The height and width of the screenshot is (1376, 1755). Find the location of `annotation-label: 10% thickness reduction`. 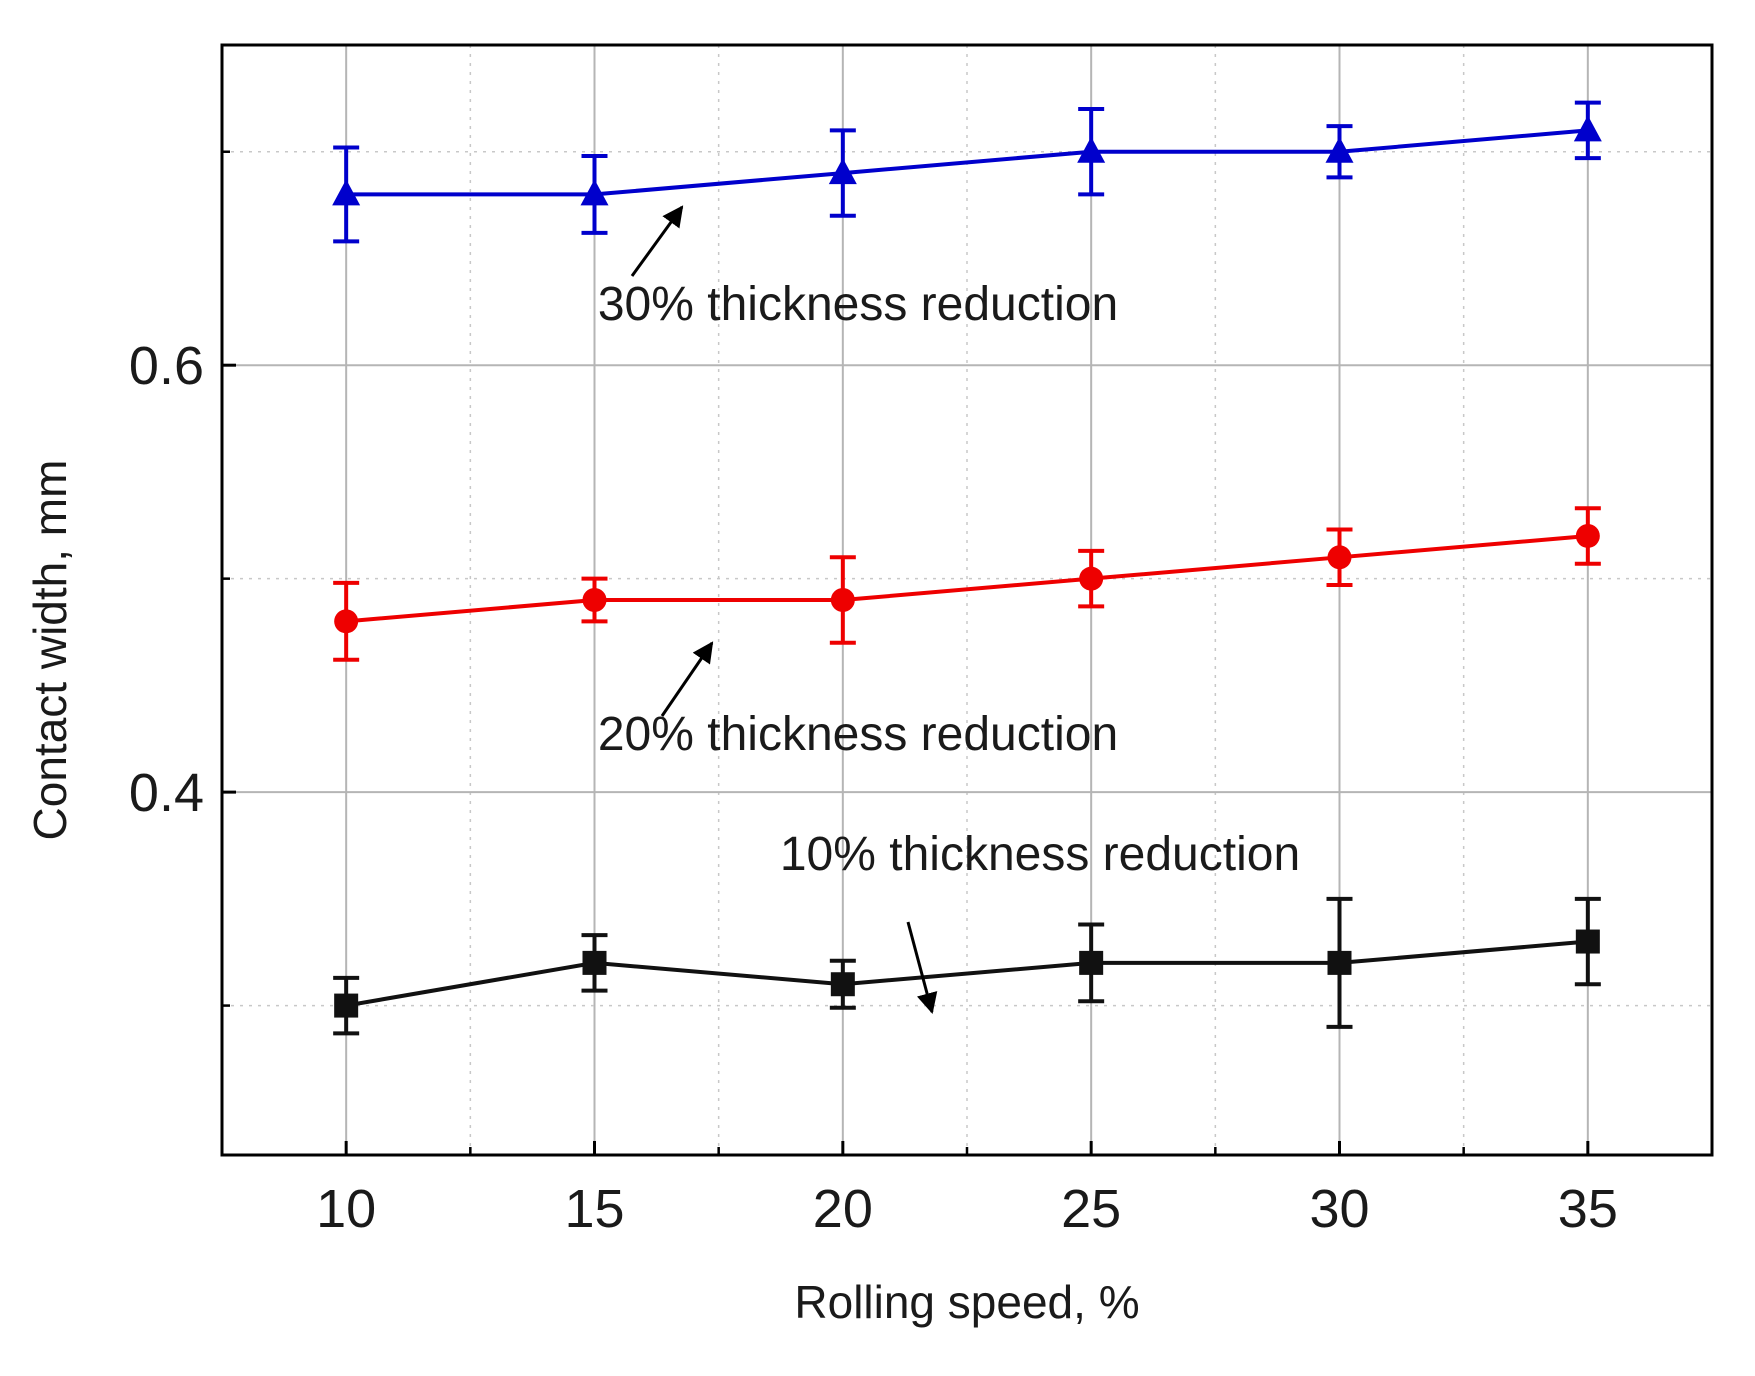

annotation-label: 10% thickness reduction is located at coordinates (1040, 854).